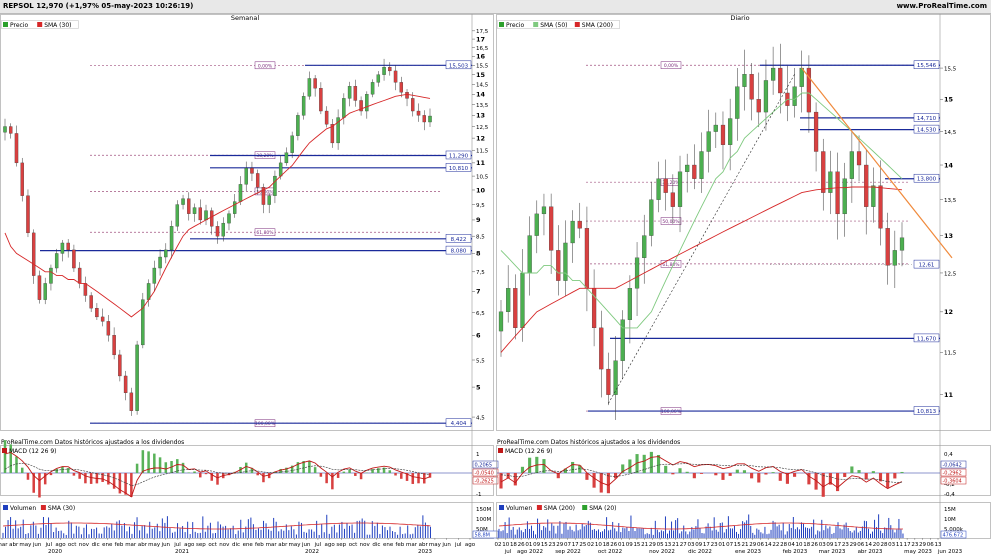  I want to click on x-tick-label-0-16: ago, so click(189, 545).